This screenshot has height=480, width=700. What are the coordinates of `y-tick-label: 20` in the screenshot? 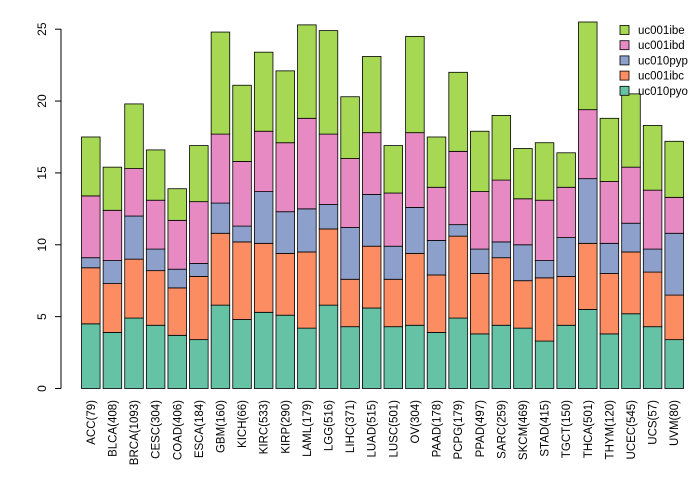 It's located at (42, 101).